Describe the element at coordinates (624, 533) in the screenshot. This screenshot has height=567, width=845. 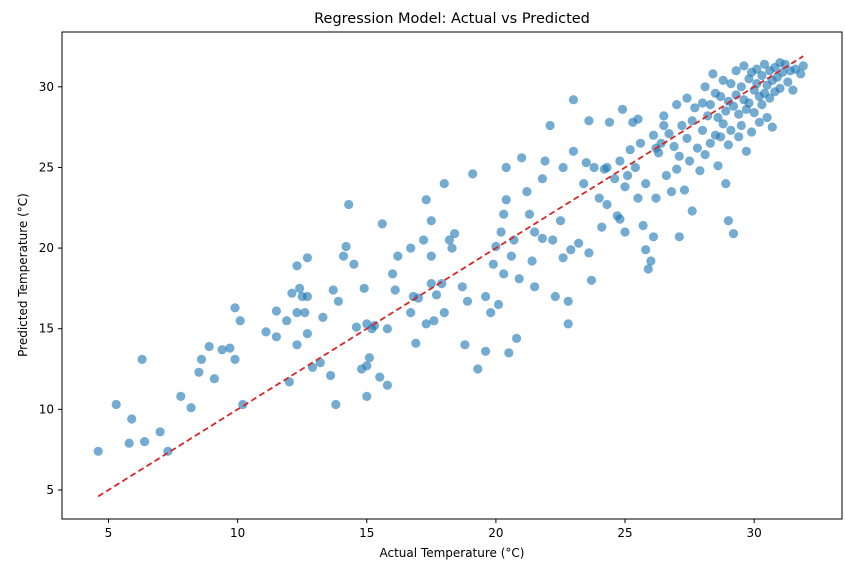
I see `x-tick-label-25: 25` at that location.